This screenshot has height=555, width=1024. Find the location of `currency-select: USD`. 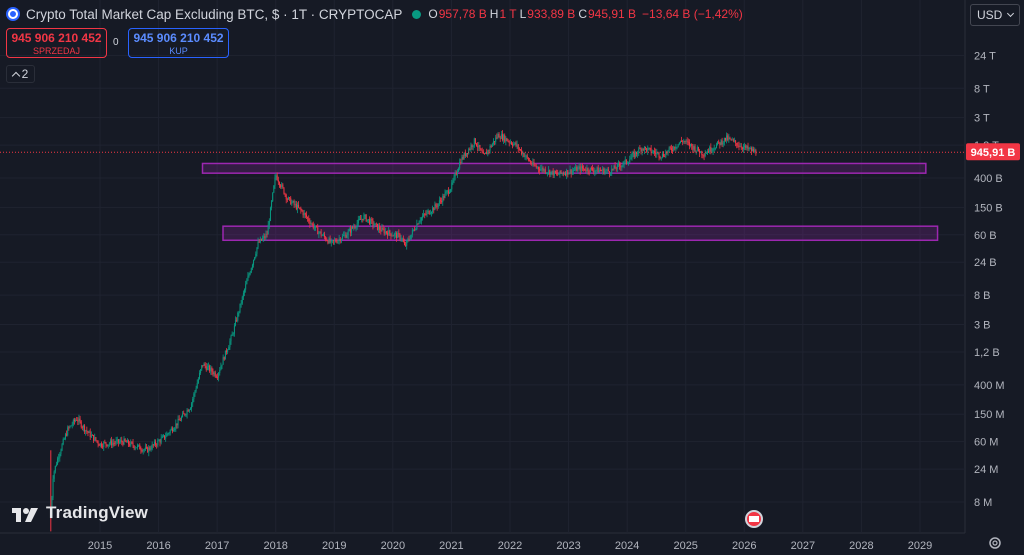

currency-select: USD is located at coordinates (995, 15).